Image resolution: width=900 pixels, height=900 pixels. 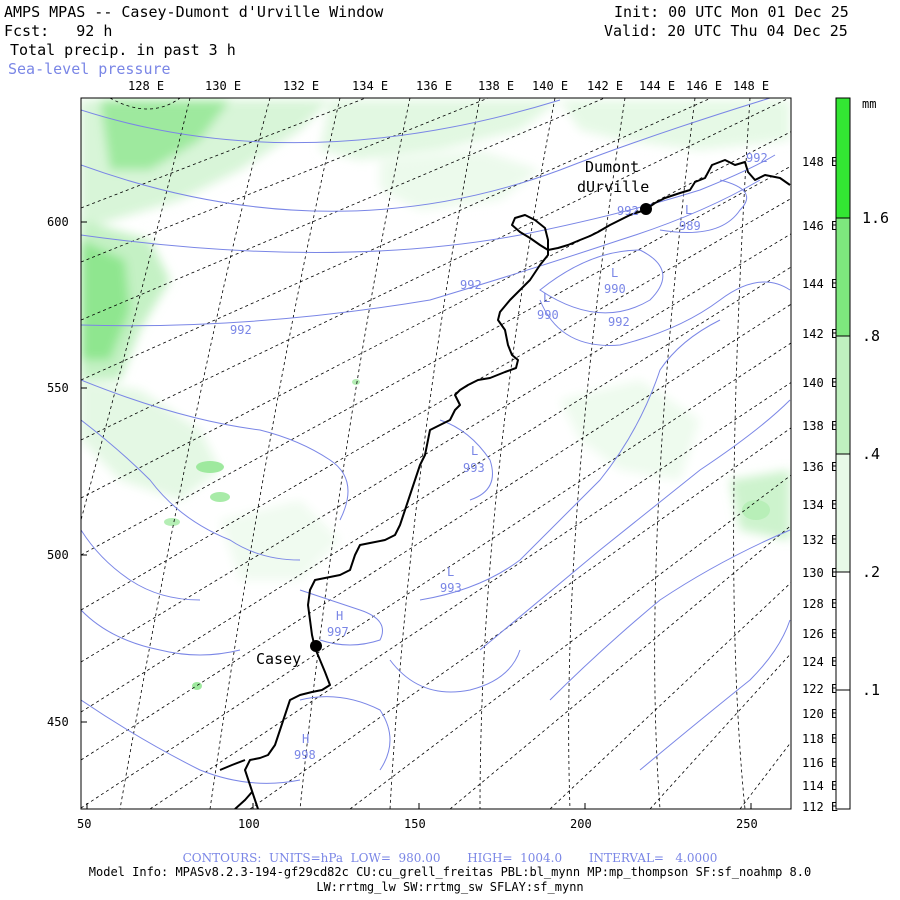 What do you see at coordinates (820, 426) in the screenshot?
I see `right-lon-label: 138 E` at bounding box center [820, 426].